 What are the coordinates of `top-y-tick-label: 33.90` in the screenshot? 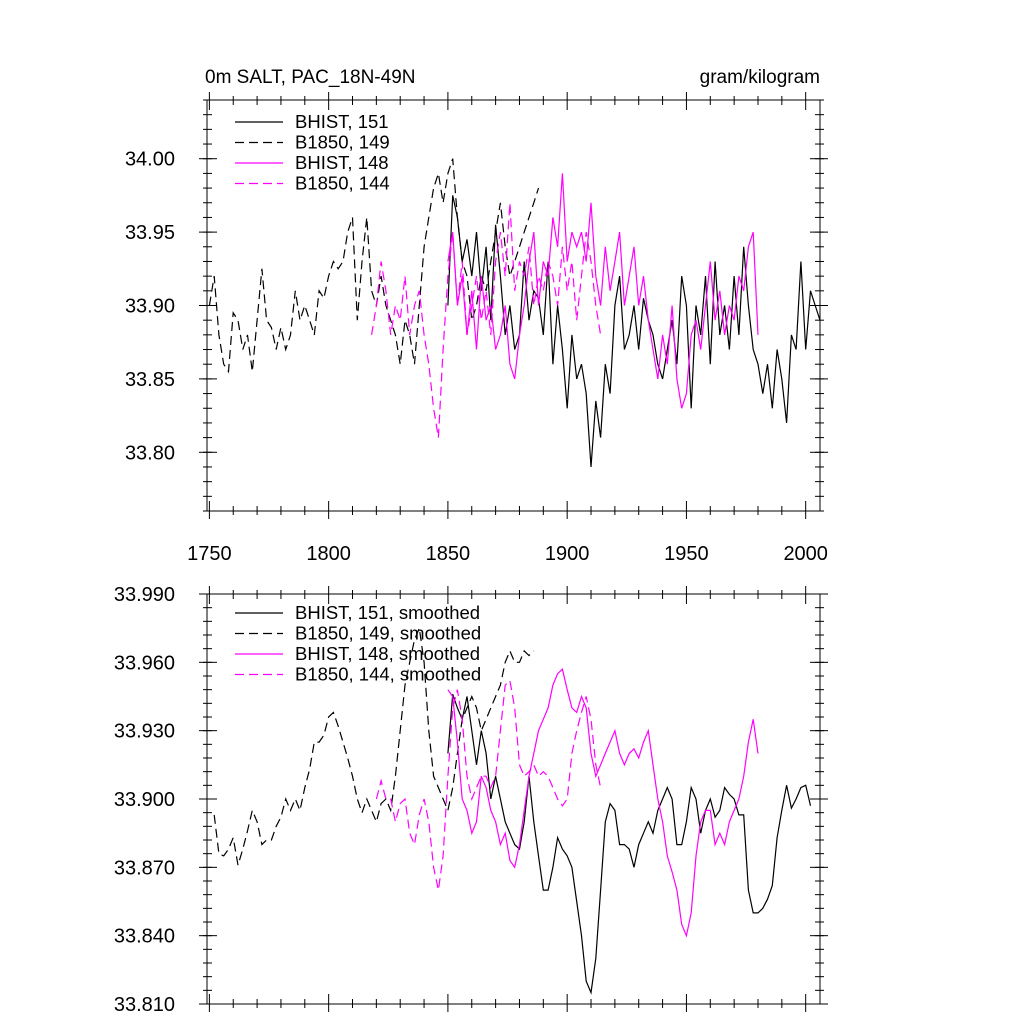 It's located at (150, 307).